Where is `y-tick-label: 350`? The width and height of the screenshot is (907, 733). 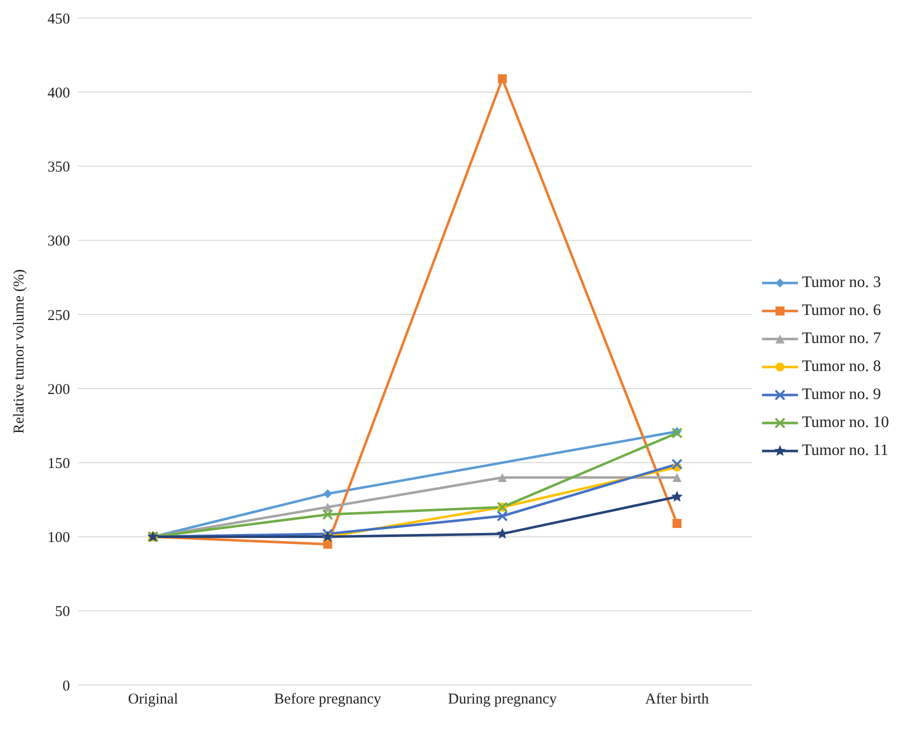
y-tick-label: 350 is located at coordinates (59, 168).